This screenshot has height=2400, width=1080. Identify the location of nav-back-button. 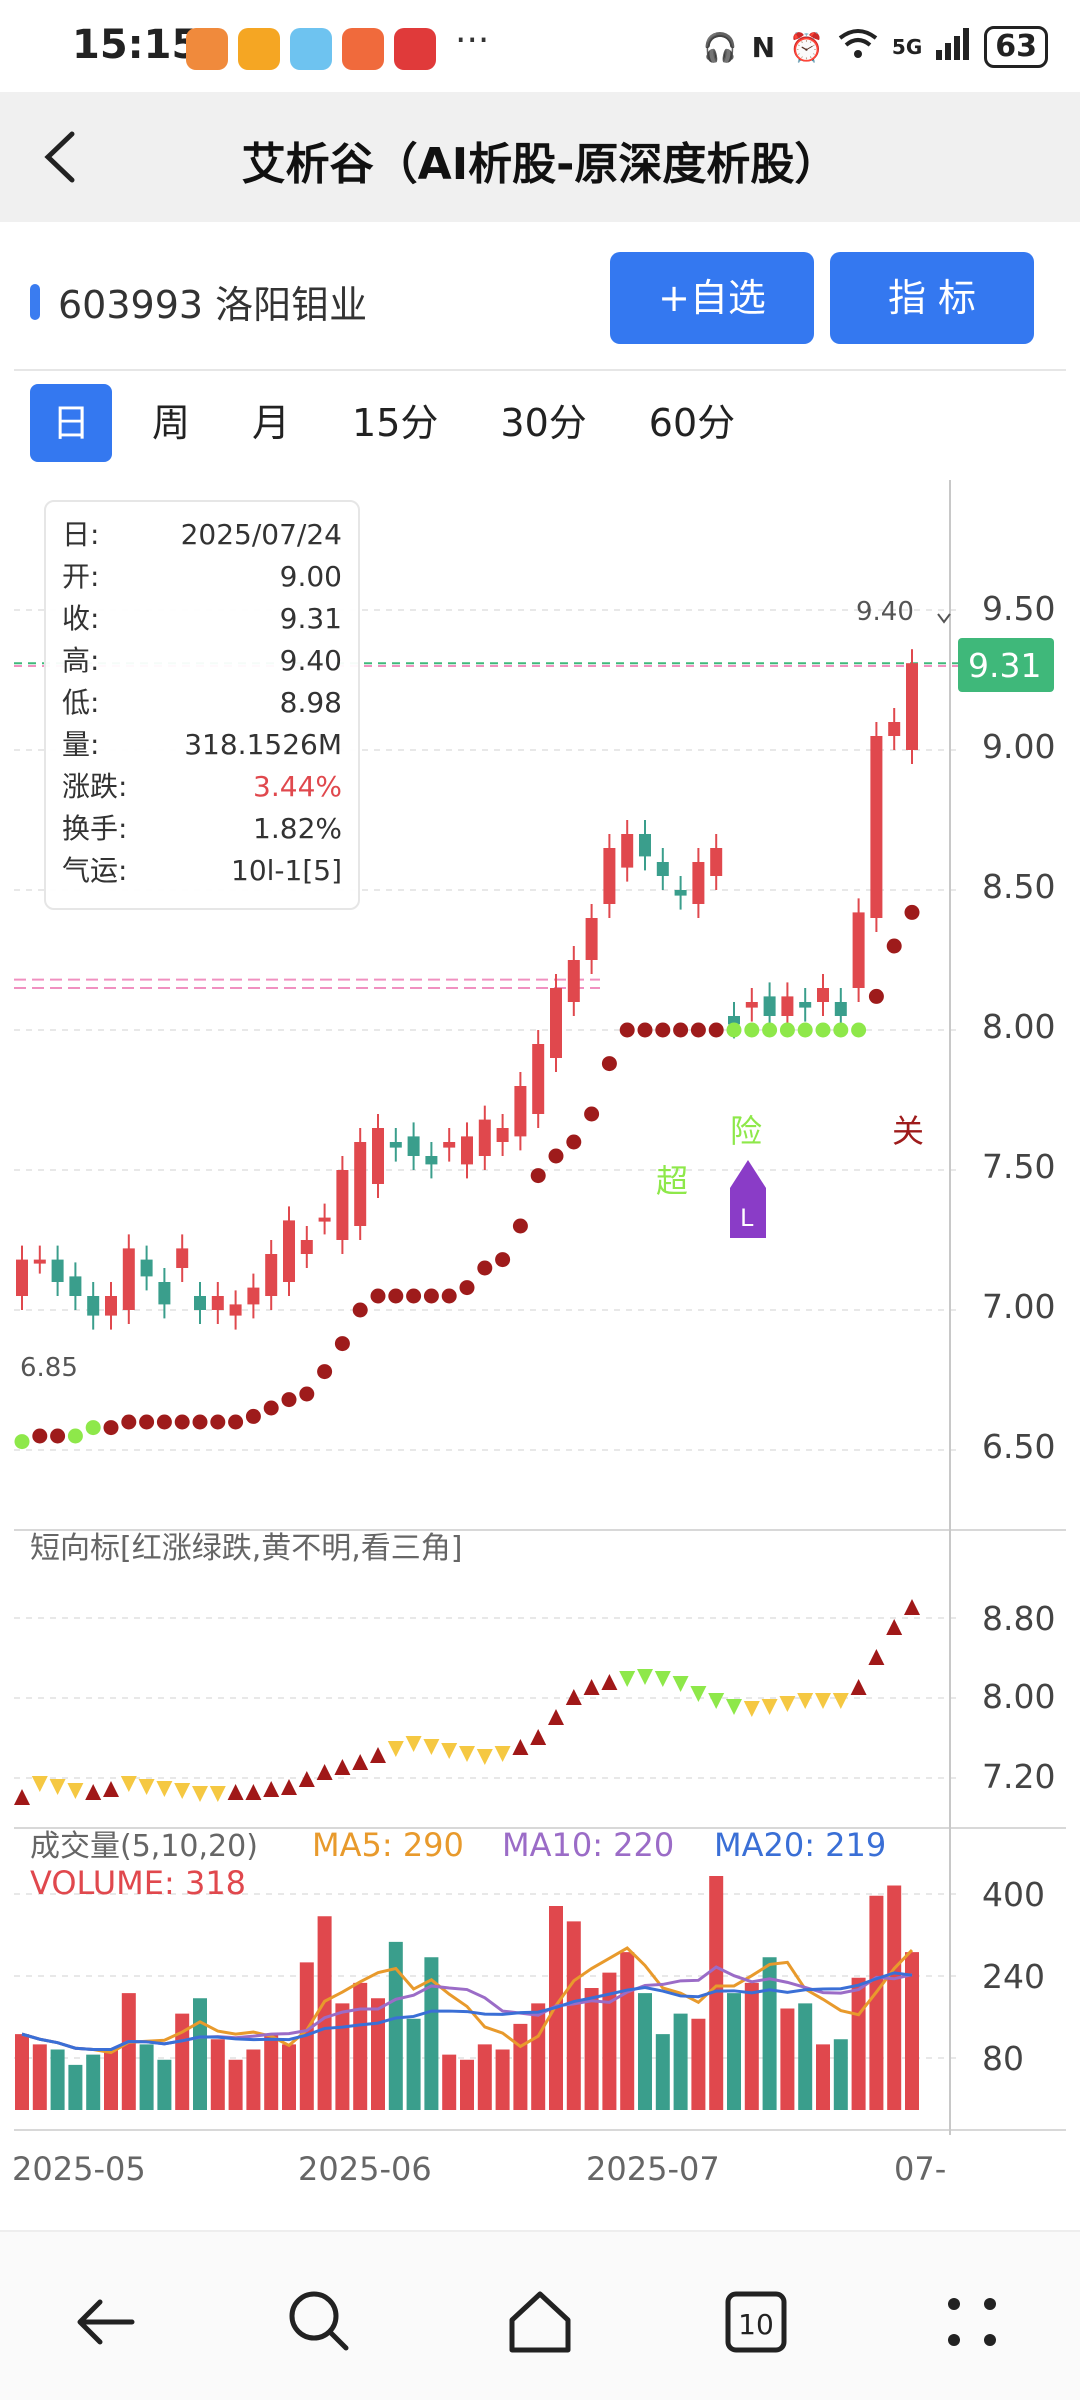
(106, 2322).